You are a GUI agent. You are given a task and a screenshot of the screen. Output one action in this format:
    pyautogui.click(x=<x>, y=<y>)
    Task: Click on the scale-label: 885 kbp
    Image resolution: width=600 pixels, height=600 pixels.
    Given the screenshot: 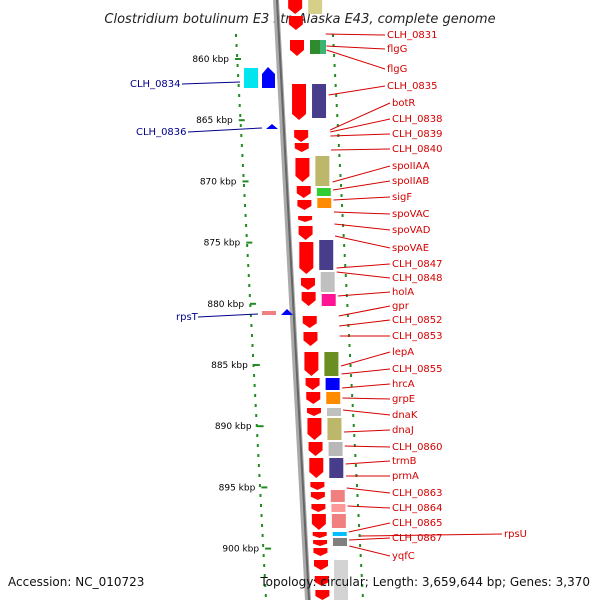 What is the action you would take?
    pyautogui.click(x=229, y=366)
    